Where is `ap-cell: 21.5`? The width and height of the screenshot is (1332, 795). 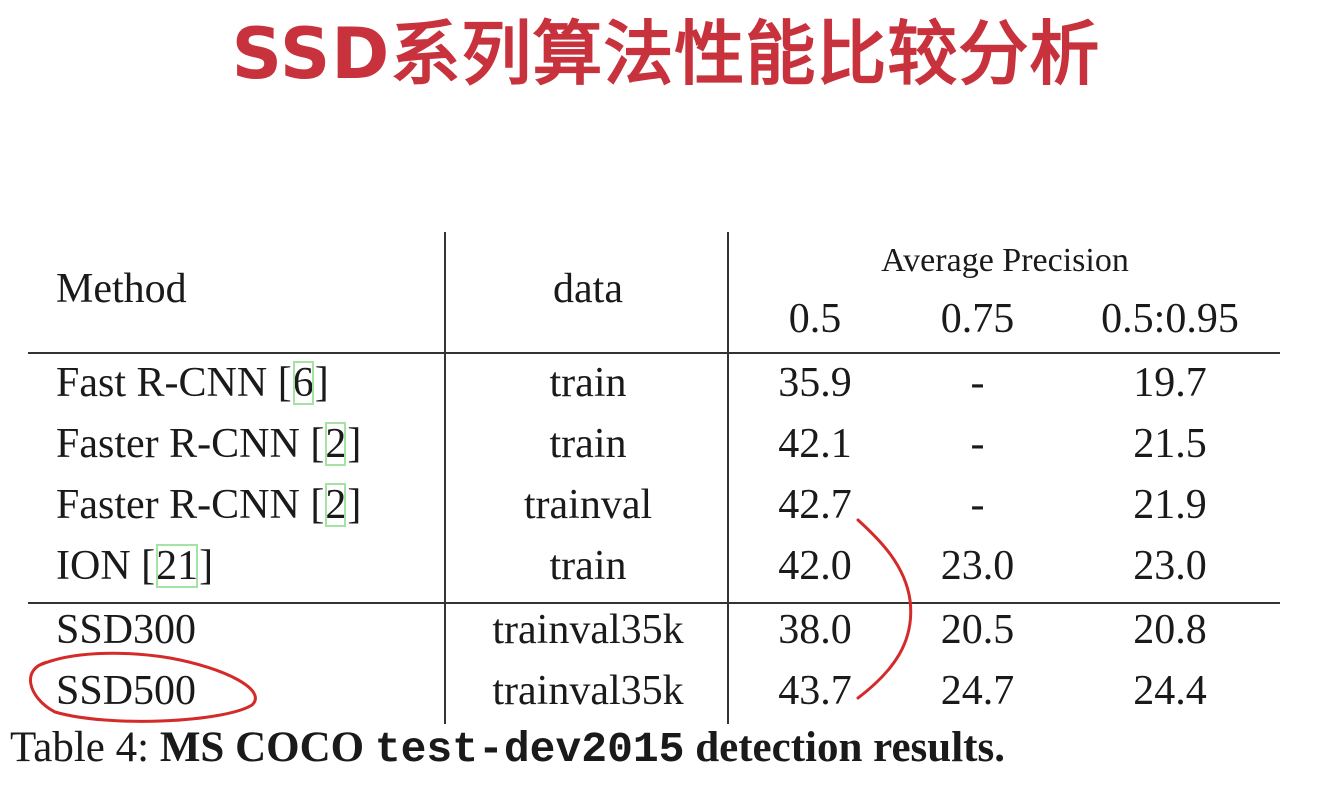
ap-cell: 21.5 is located at coordinates (1170, 444).